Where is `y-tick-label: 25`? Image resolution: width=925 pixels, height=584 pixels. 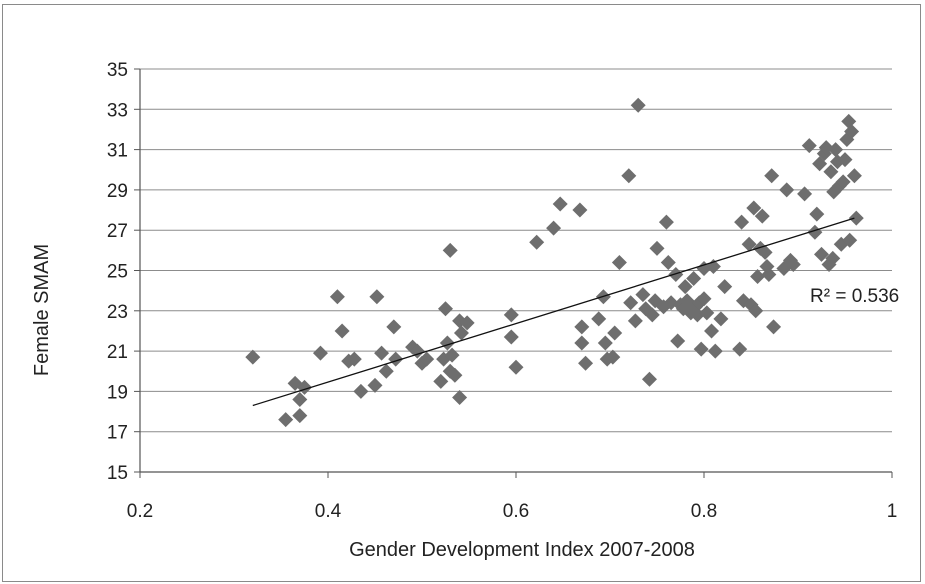 y-tick-label: 25 is located at coordinates (117, 272).